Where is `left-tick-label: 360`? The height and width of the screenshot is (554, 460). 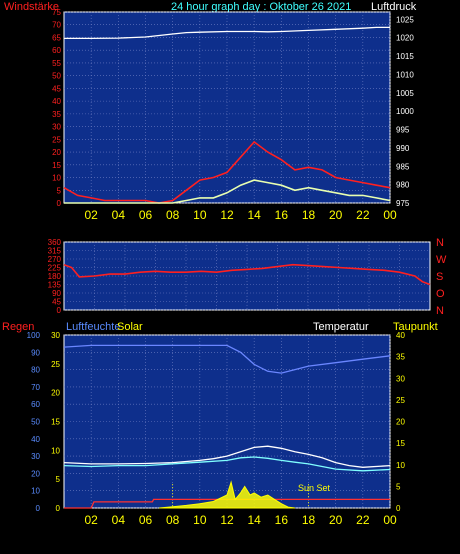
left-tick-label: 360 is located at coordinates (55, 242).